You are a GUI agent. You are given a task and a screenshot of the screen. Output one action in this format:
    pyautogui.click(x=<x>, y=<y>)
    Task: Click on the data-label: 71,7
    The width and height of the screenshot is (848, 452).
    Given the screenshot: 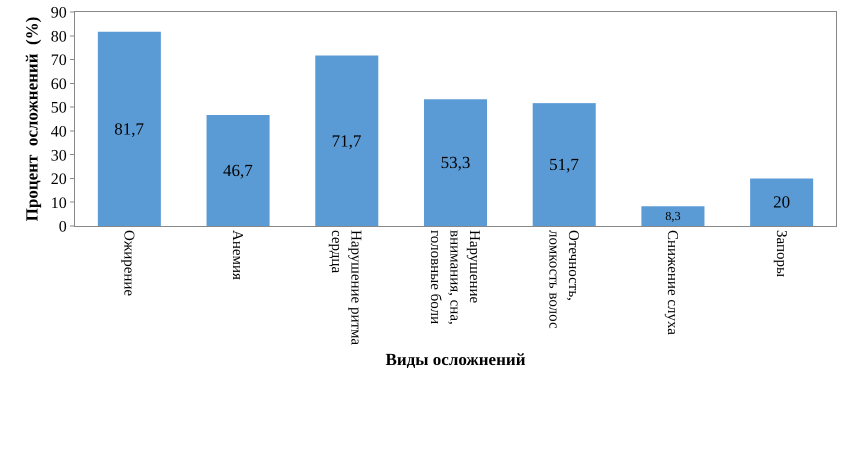 What is the action you would take?
    pyautogui.click(x=347, y=140)
    